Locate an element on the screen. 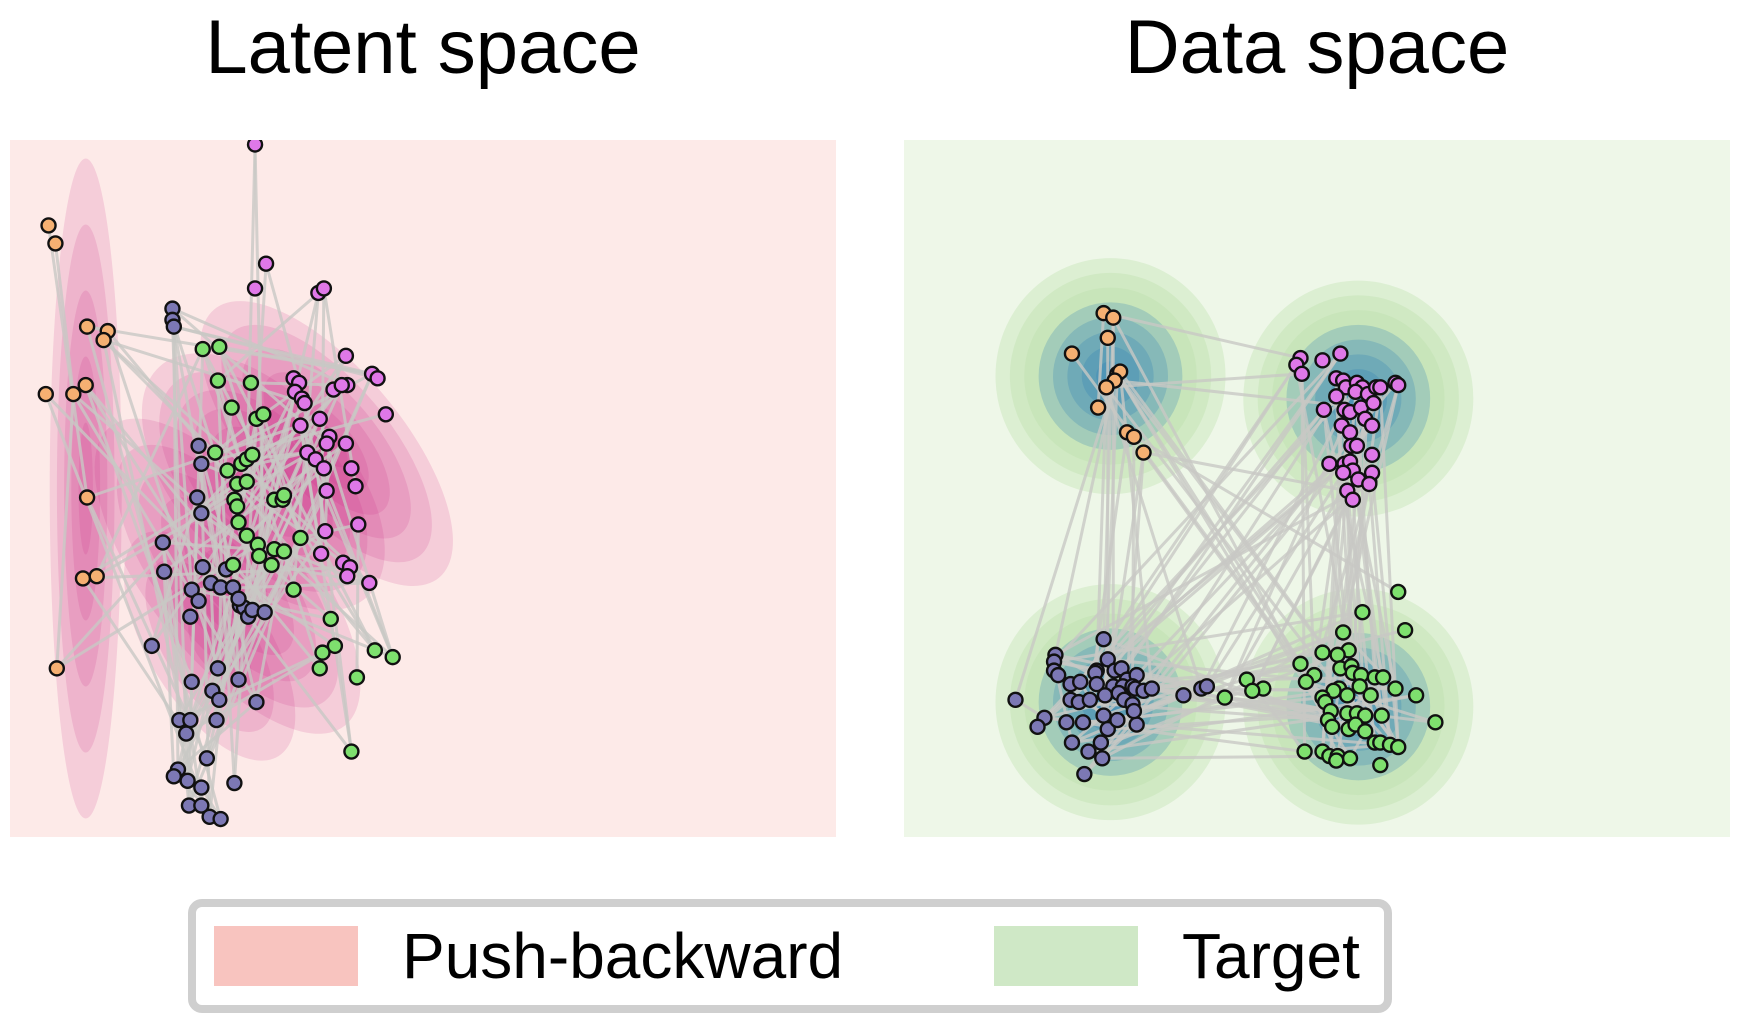 Image resolution: width=1739 pixels, height=1026 pixels. latent-series-violet is located at coordinates (320, 366).